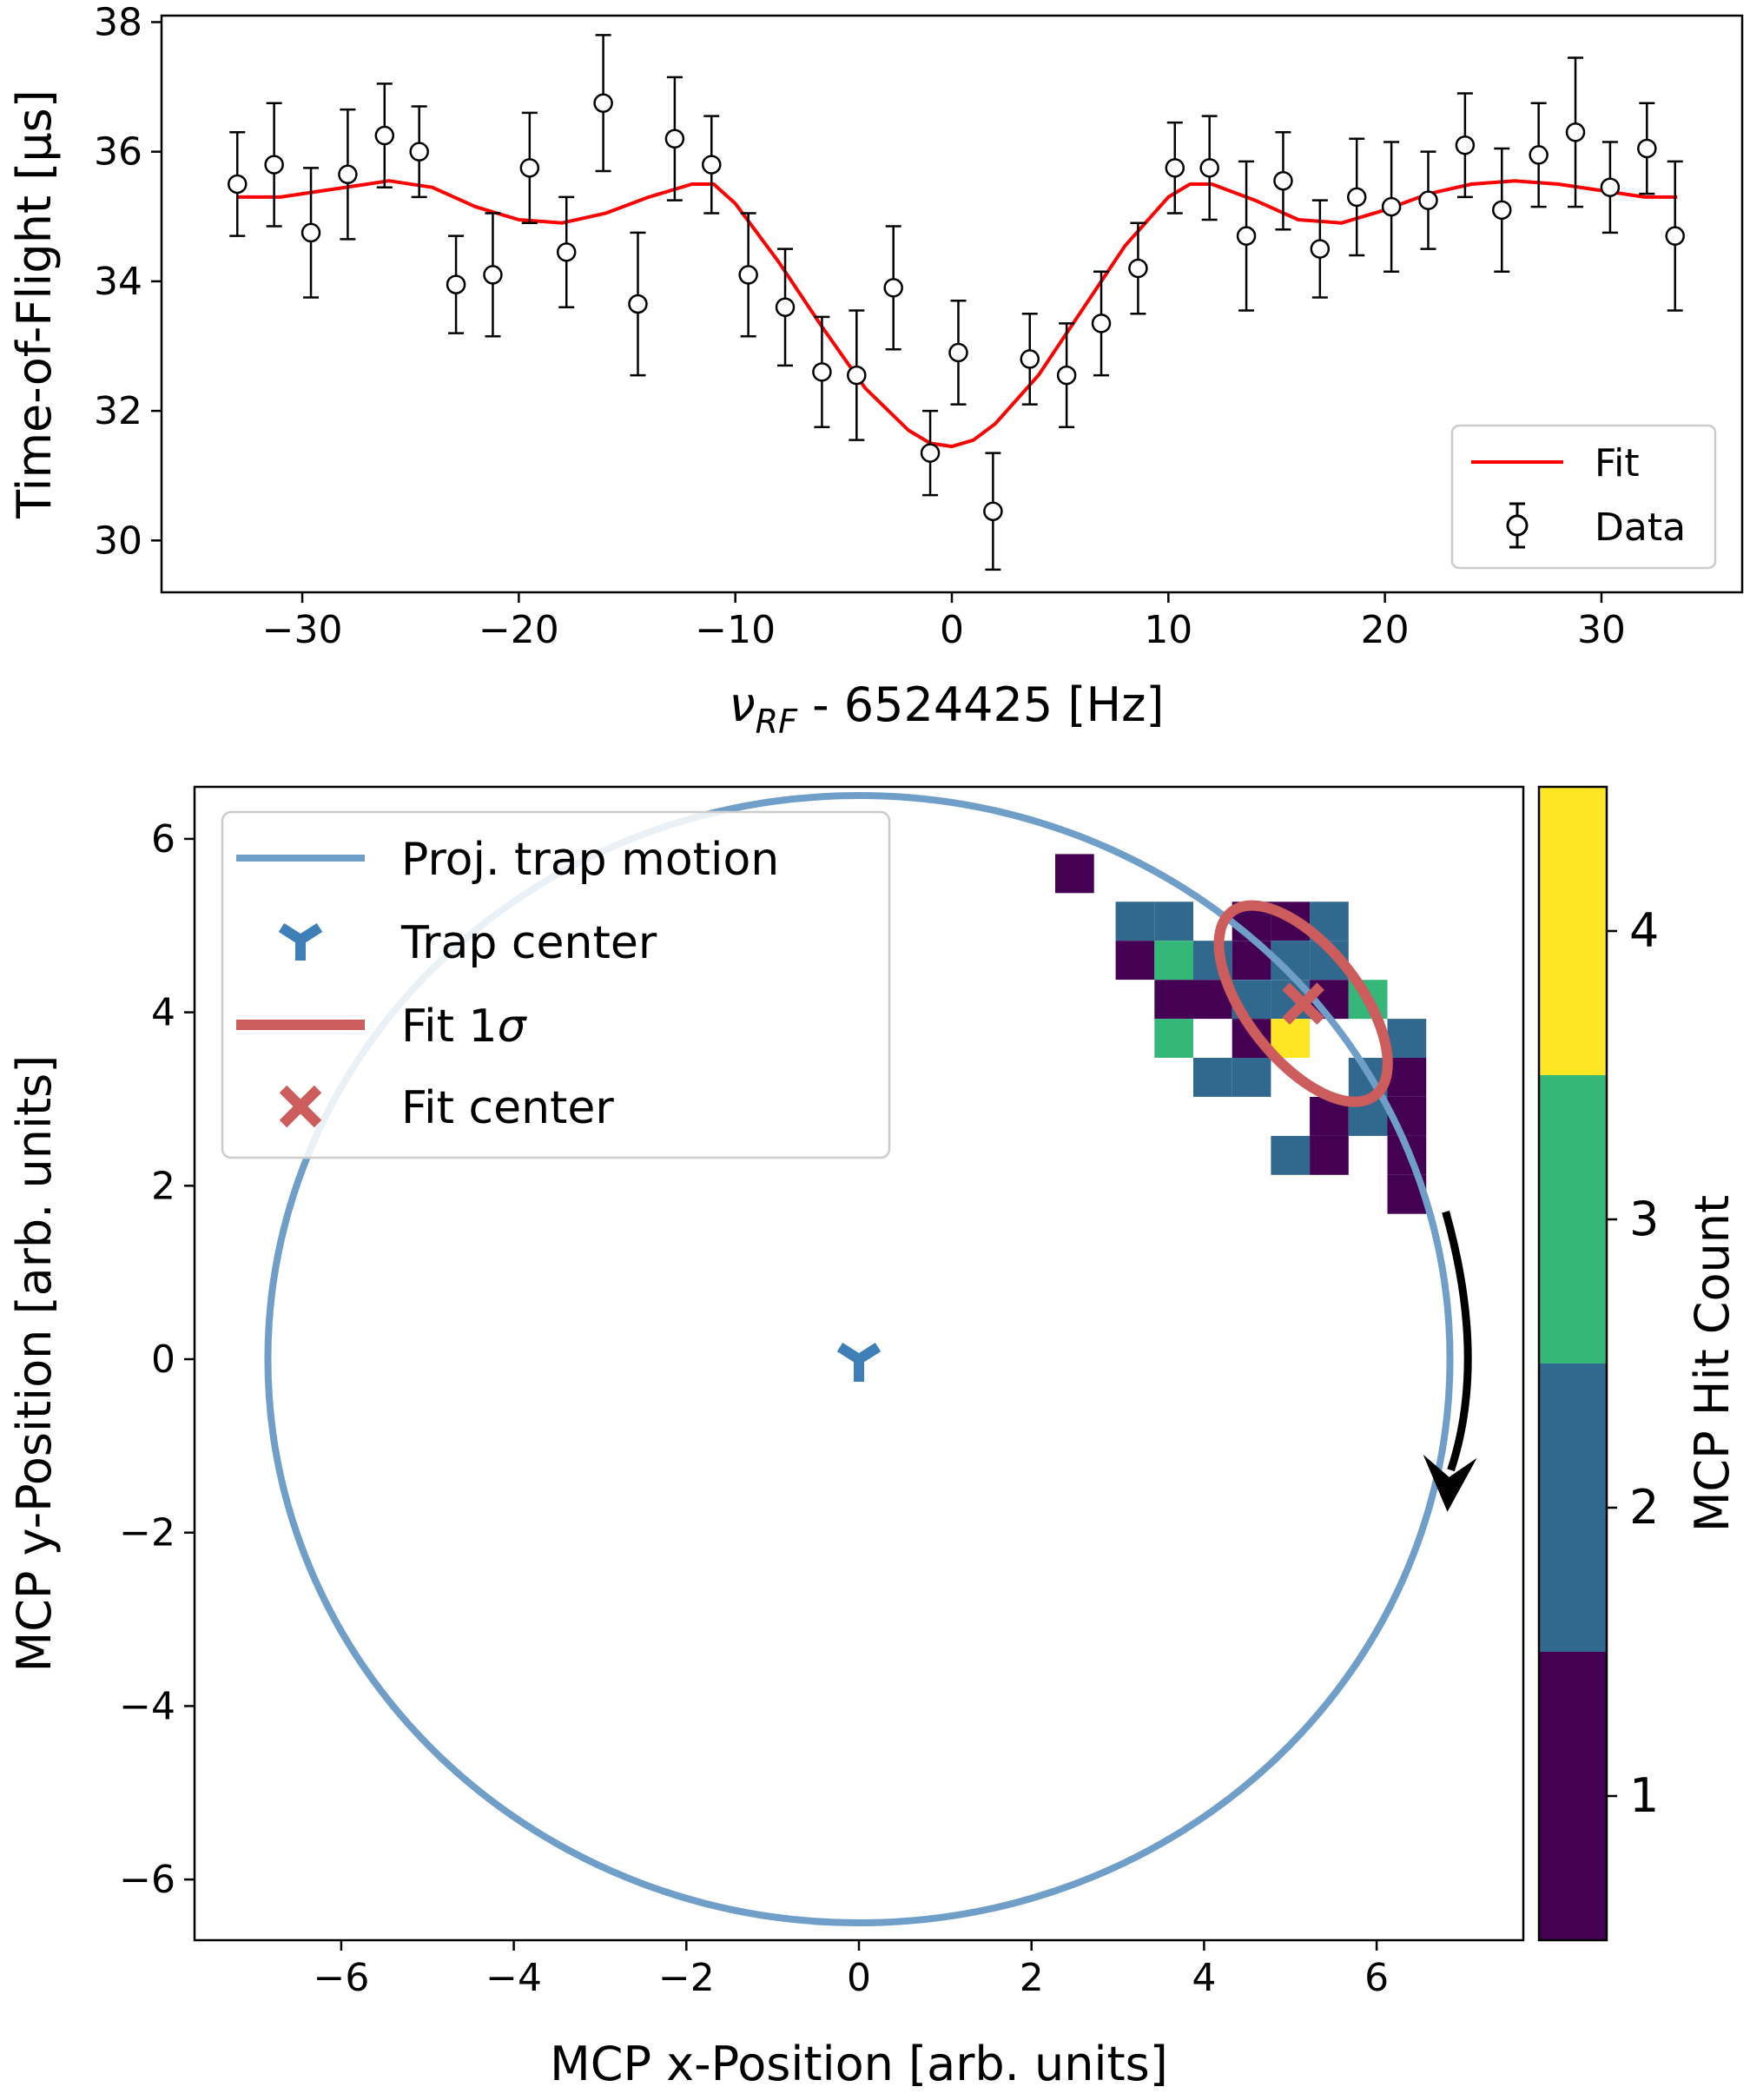  What do you see at coordinates (118, 411) in the screenshot?
I see `tof-y-tick-label: 32` at bounding box center [118, 411].